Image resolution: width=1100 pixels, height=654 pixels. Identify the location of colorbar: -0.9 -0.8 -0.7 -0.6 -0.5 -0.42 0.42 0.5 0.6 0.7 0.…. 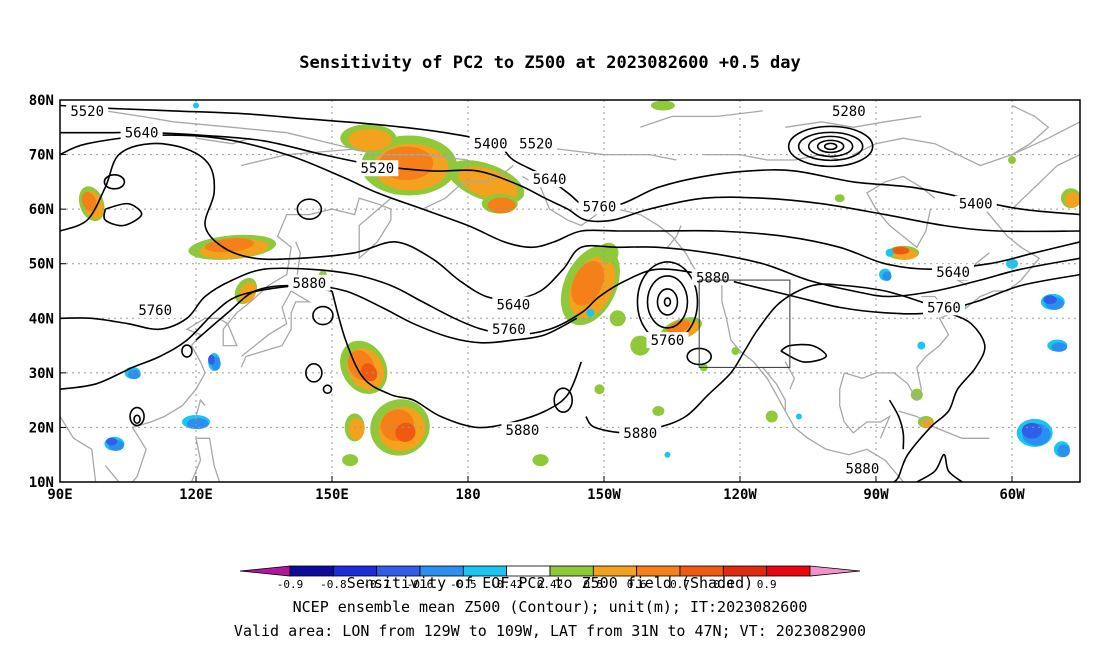
(550, 578).